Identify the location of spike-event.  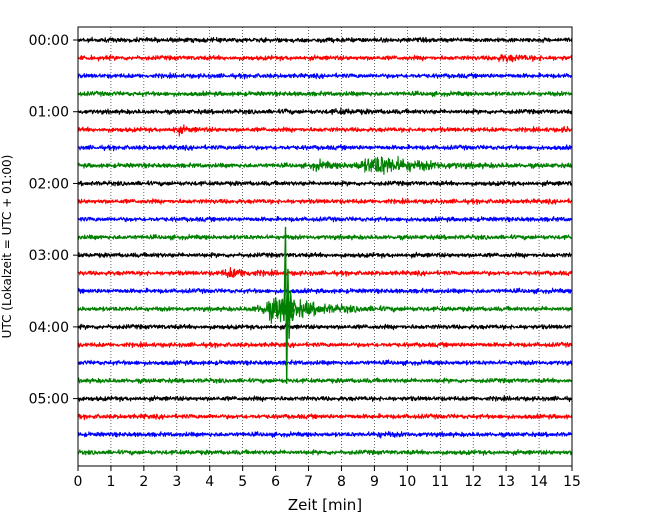
(287, 305).